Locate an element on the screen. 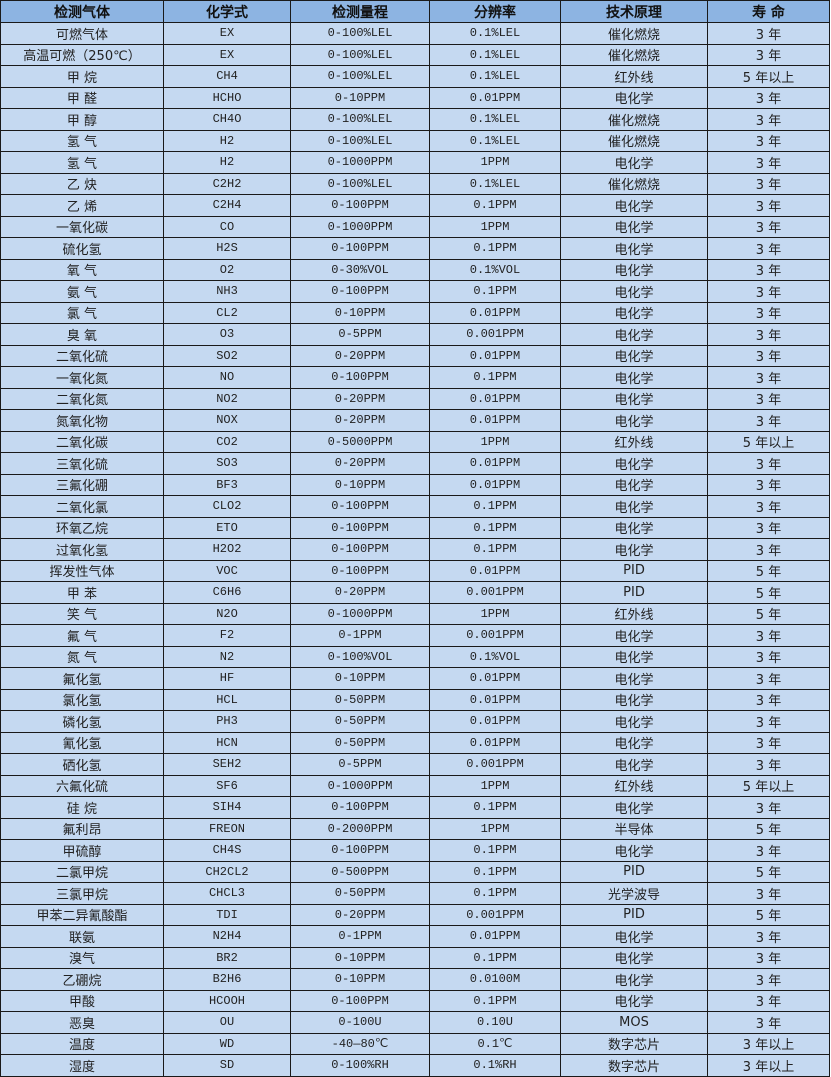 The width and height of the screenshot is (831, 1077). cell-chemical-formula: CO2 is located at coordinates (227, 441).